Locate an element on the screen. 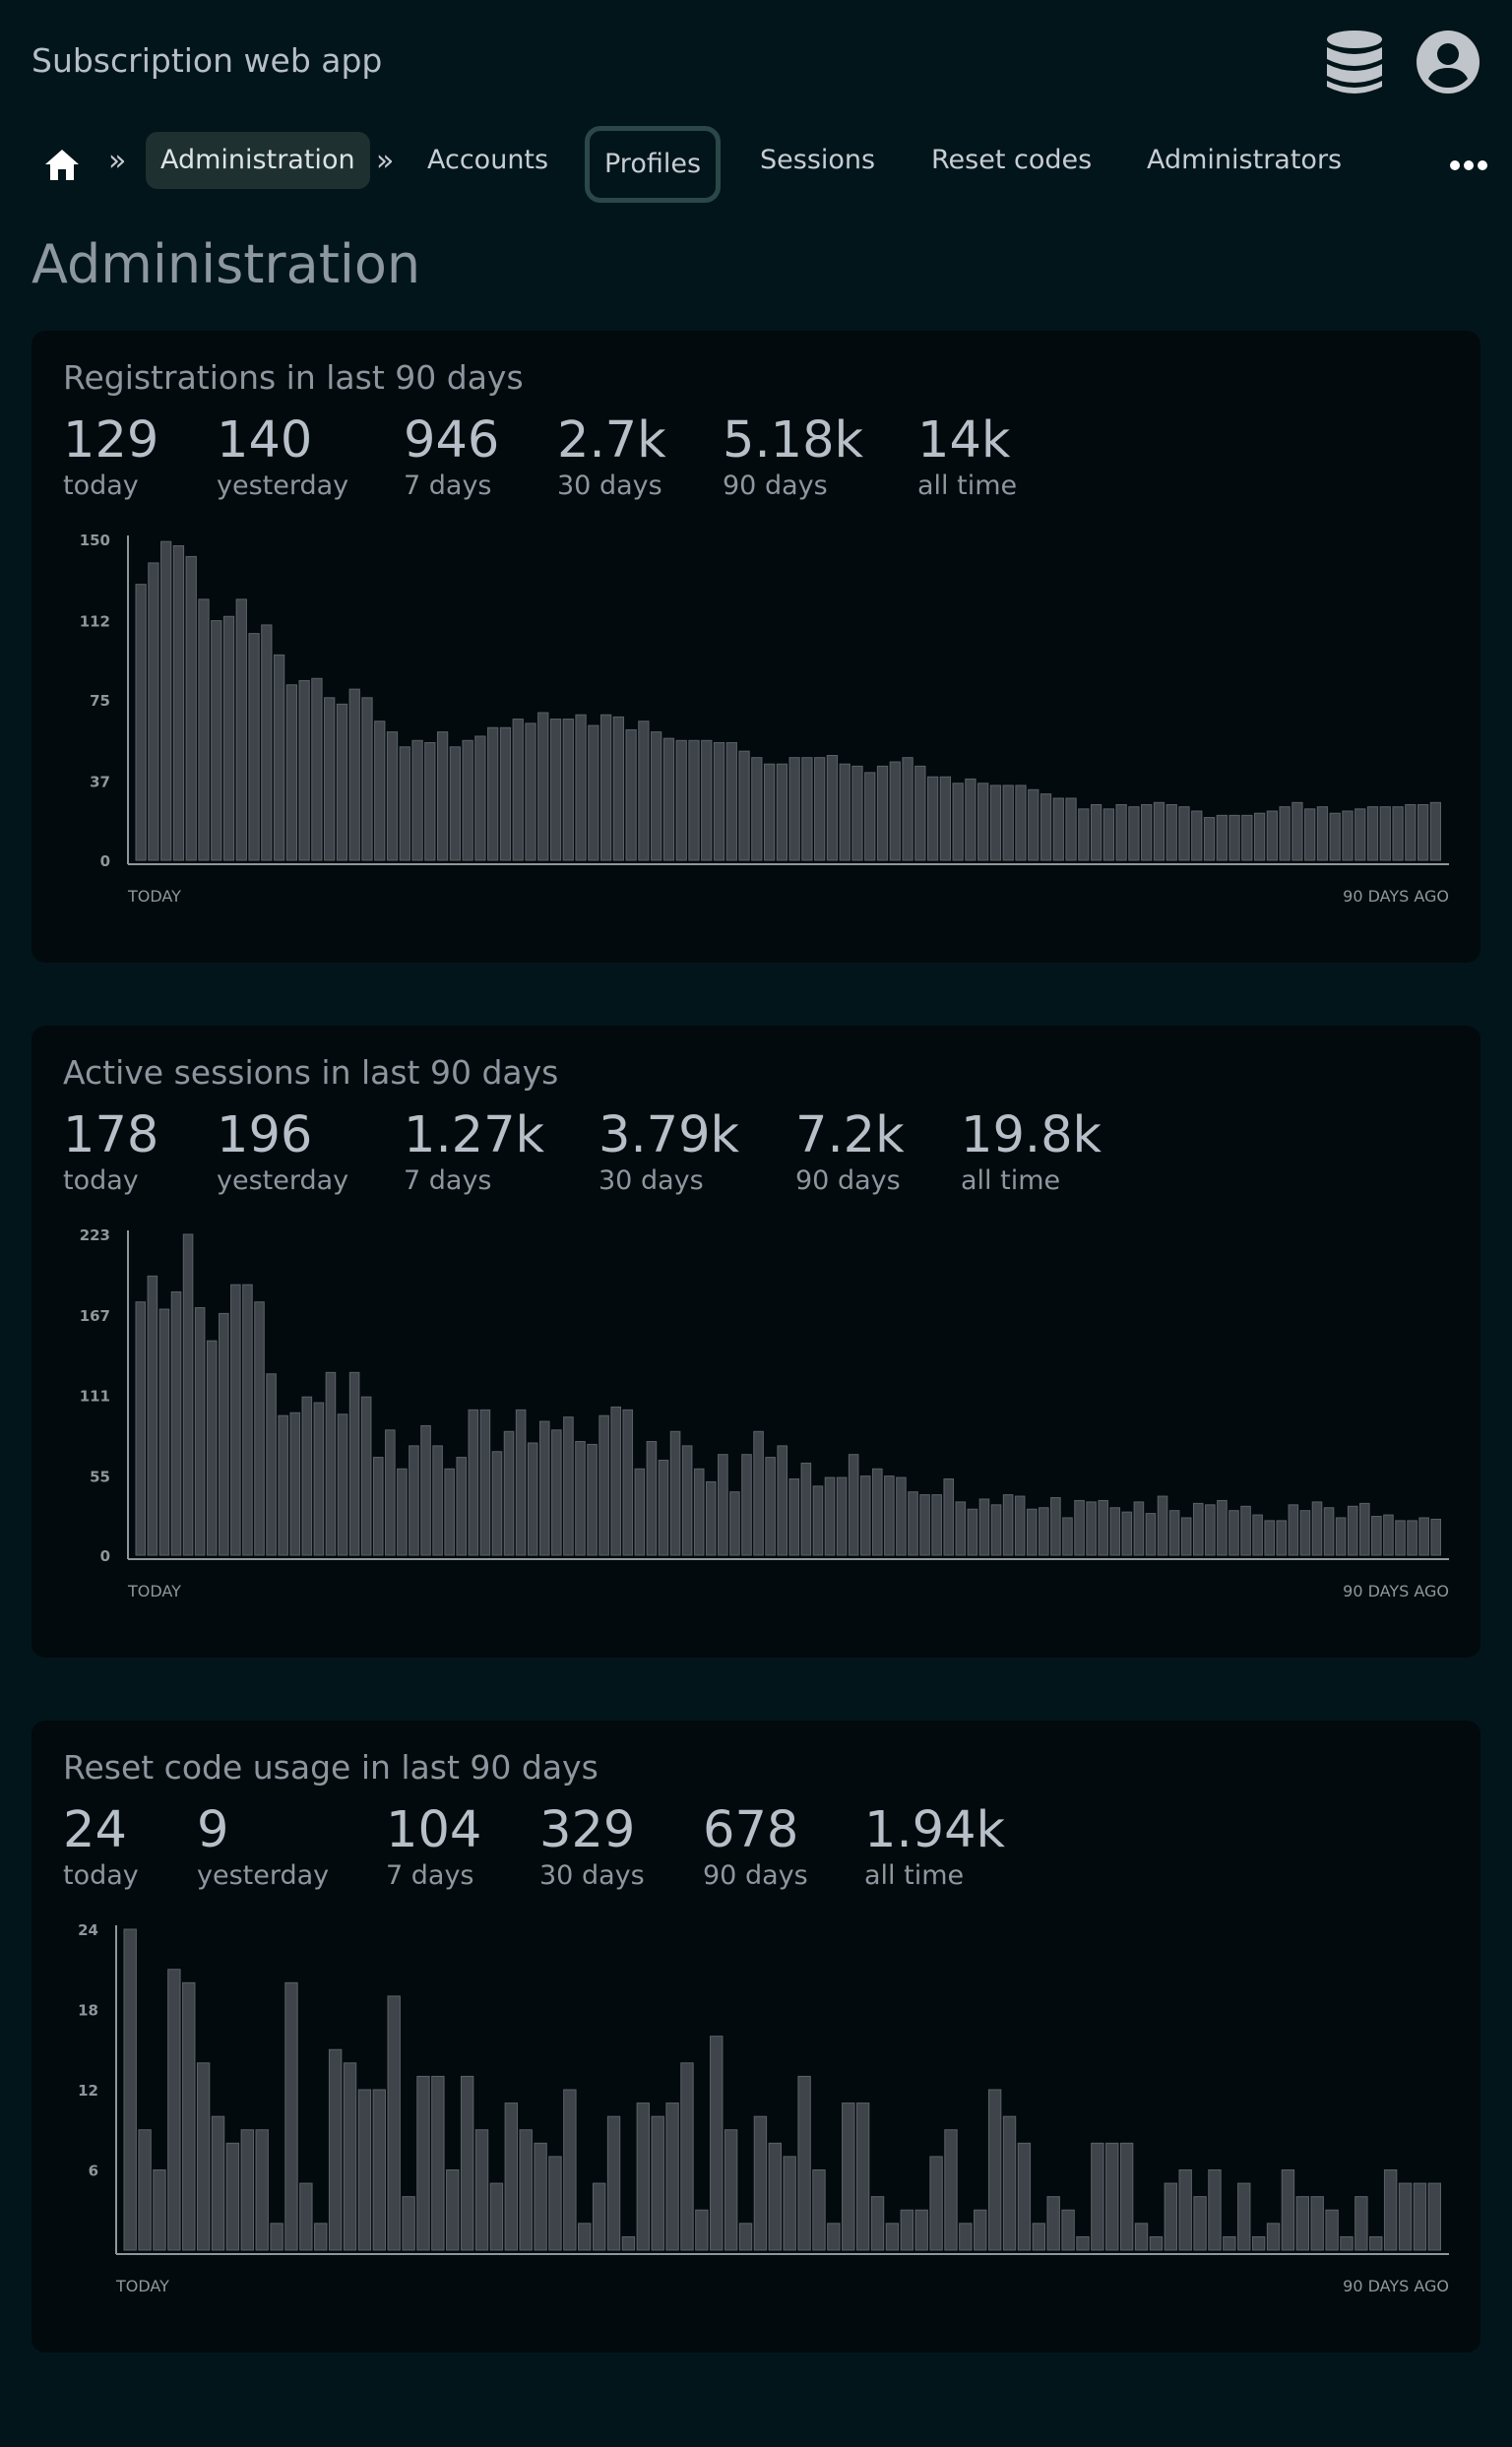 Image resolution: width=1512 pixels, height=2447 pixels. account-circle-icon is located at coordinates (1448, 62).